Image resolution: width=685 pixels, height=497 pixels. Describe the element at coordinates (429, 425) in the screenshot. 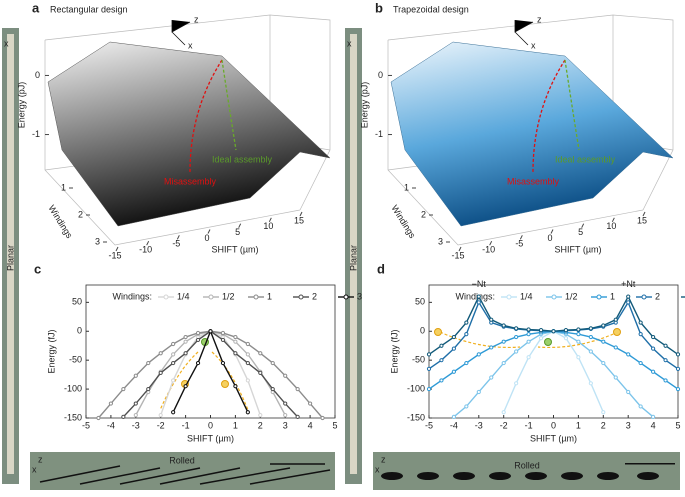

I see `x-tick-label: -5` at that location.